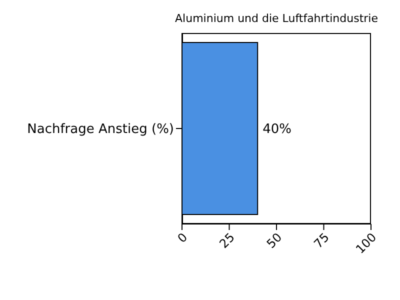 This screenshot has height=300, width=400. Describe the element at coordinates (366, 243) in the screenshot. I see `x-tick-label: 100` at that location.